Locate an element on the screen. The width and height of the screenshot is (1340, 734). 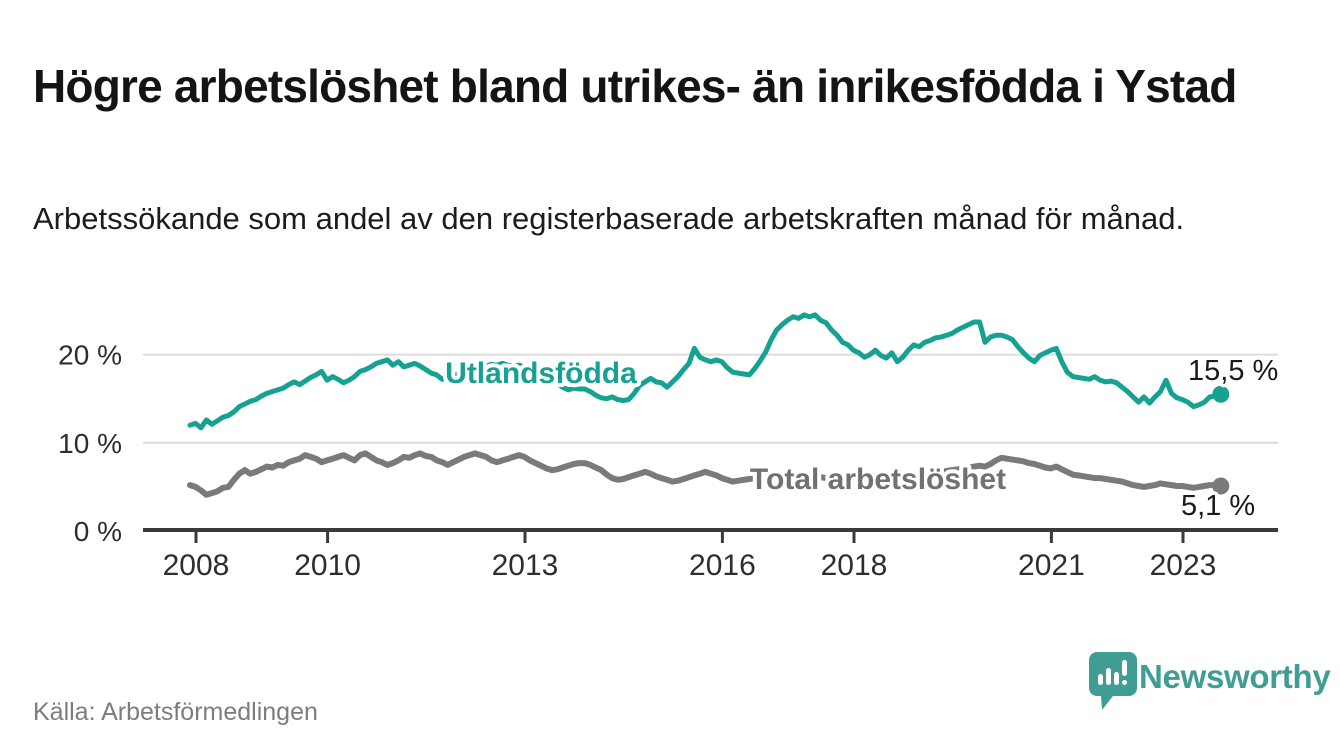
end-dot-total-arbetsloshet is located at coordinates (1221, 486).